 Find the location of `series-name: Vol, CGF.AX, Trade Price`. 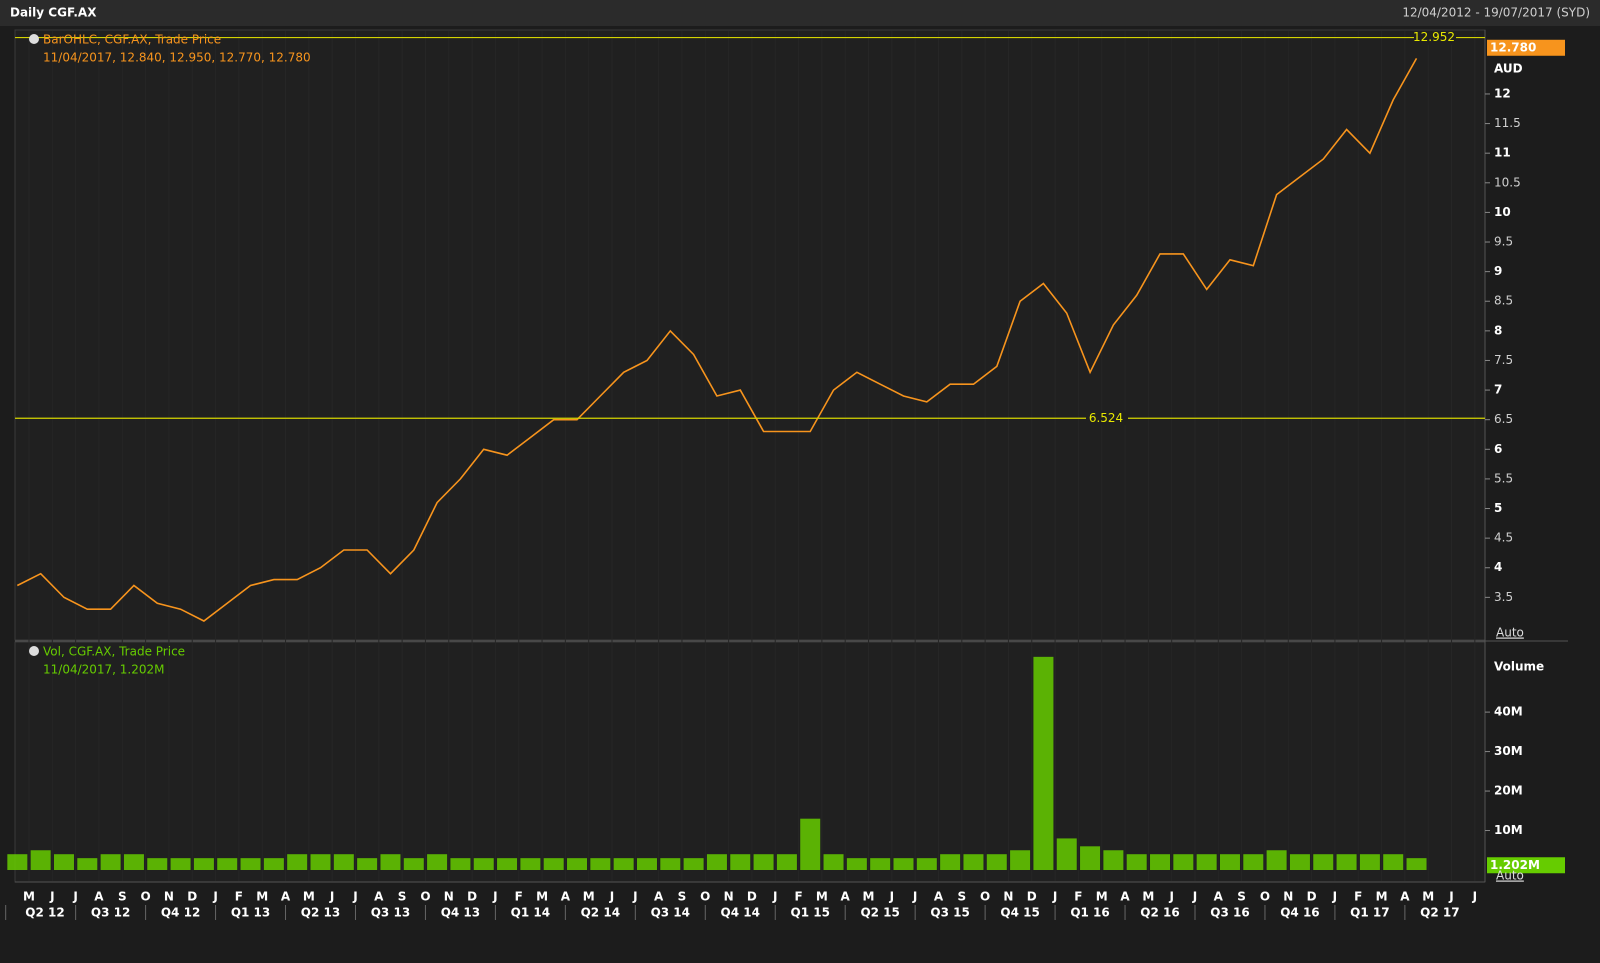

series-name: Vol, CGF.AX, Trade Price is located at coordinates (114, 652).